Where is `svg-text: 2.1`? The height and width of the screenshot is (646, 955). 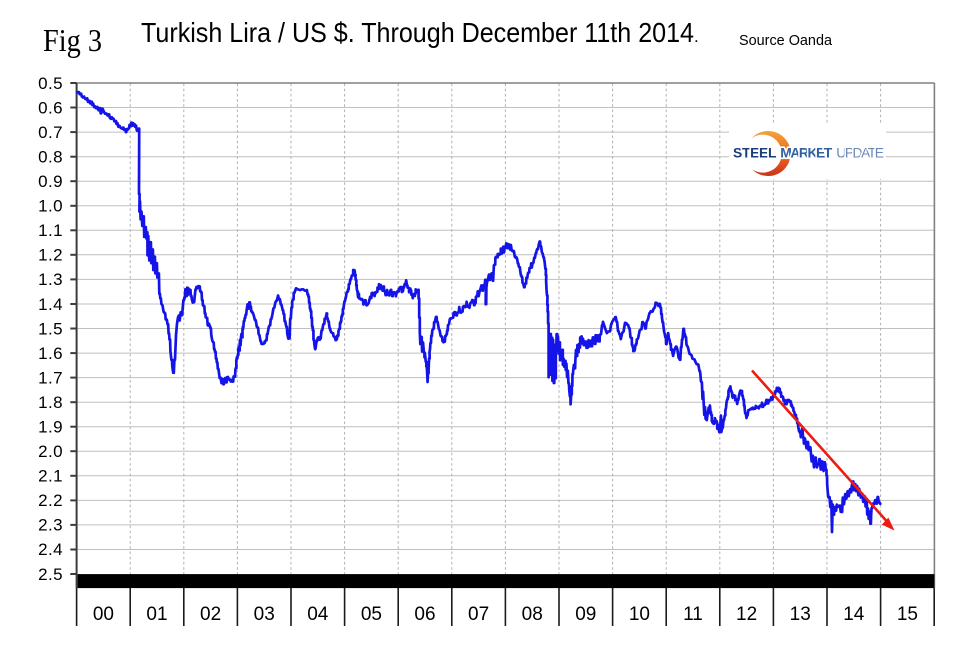
svg-text: 2.1 is located at coordinates (50, 476).